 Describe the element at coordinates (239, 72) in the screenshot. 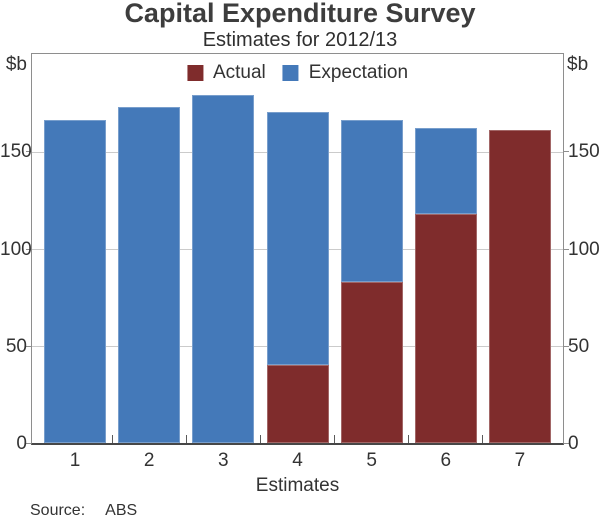

I see `legend-label-actual: Actual` at that location.